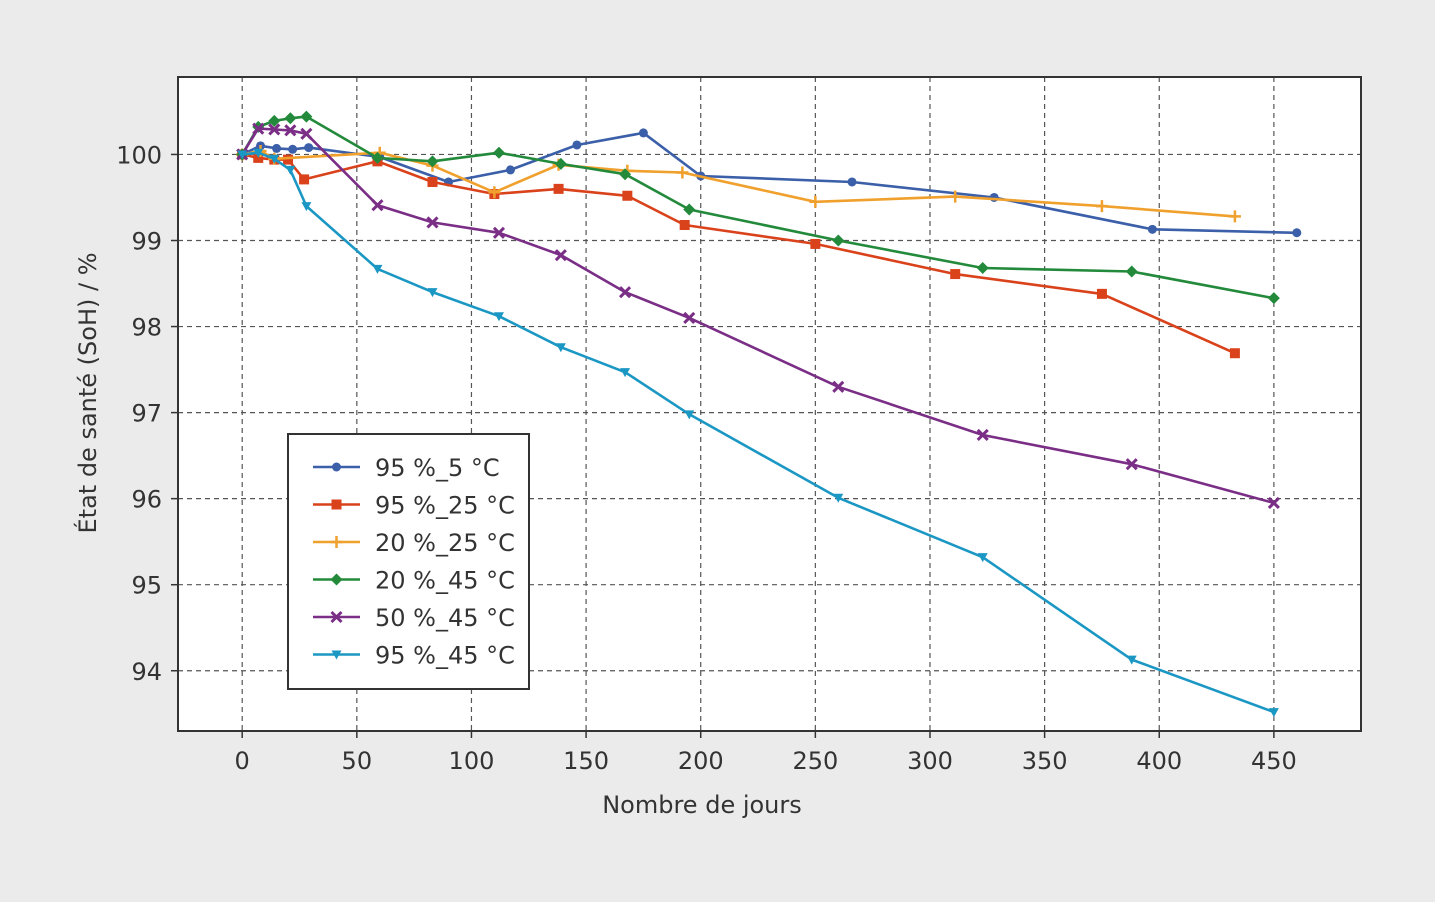 The image size is (1435, 902). Describe the element at coordinates (146, 242) in the screenshot. I see `y-tick-label: 99` at that location.